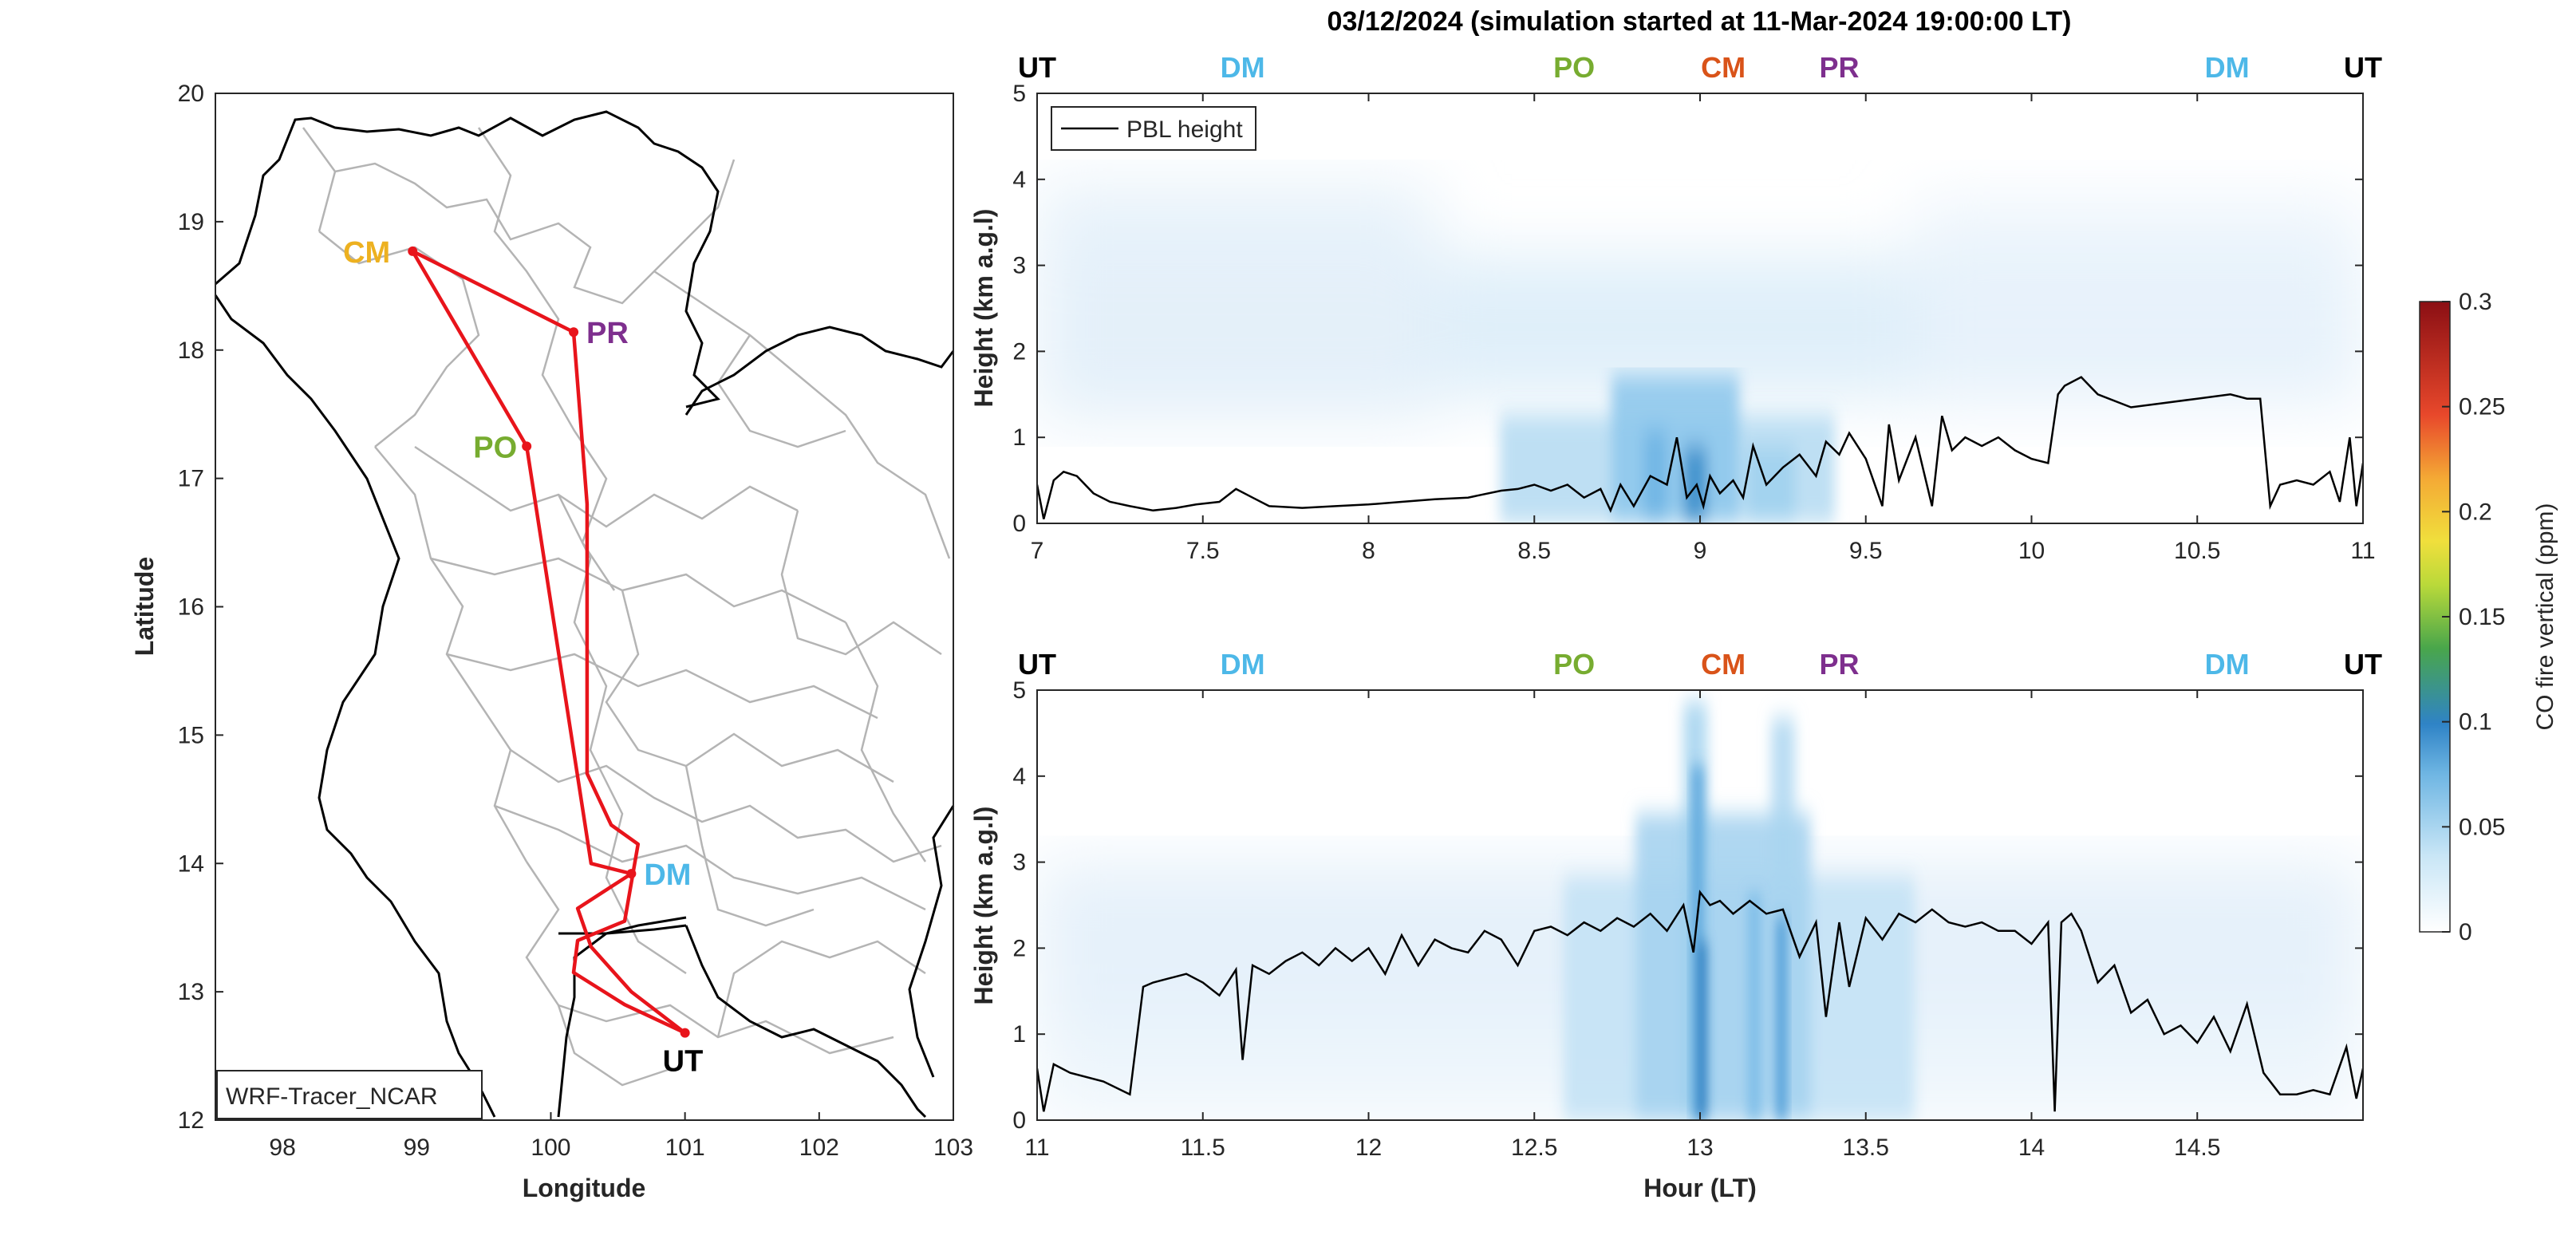 Image resolution: width=2576 pixels, height=1247 pixels. Describe the element at coordinates (1203, 551) in the screenshot. I see `x-tick-label: 7.5` at that location.